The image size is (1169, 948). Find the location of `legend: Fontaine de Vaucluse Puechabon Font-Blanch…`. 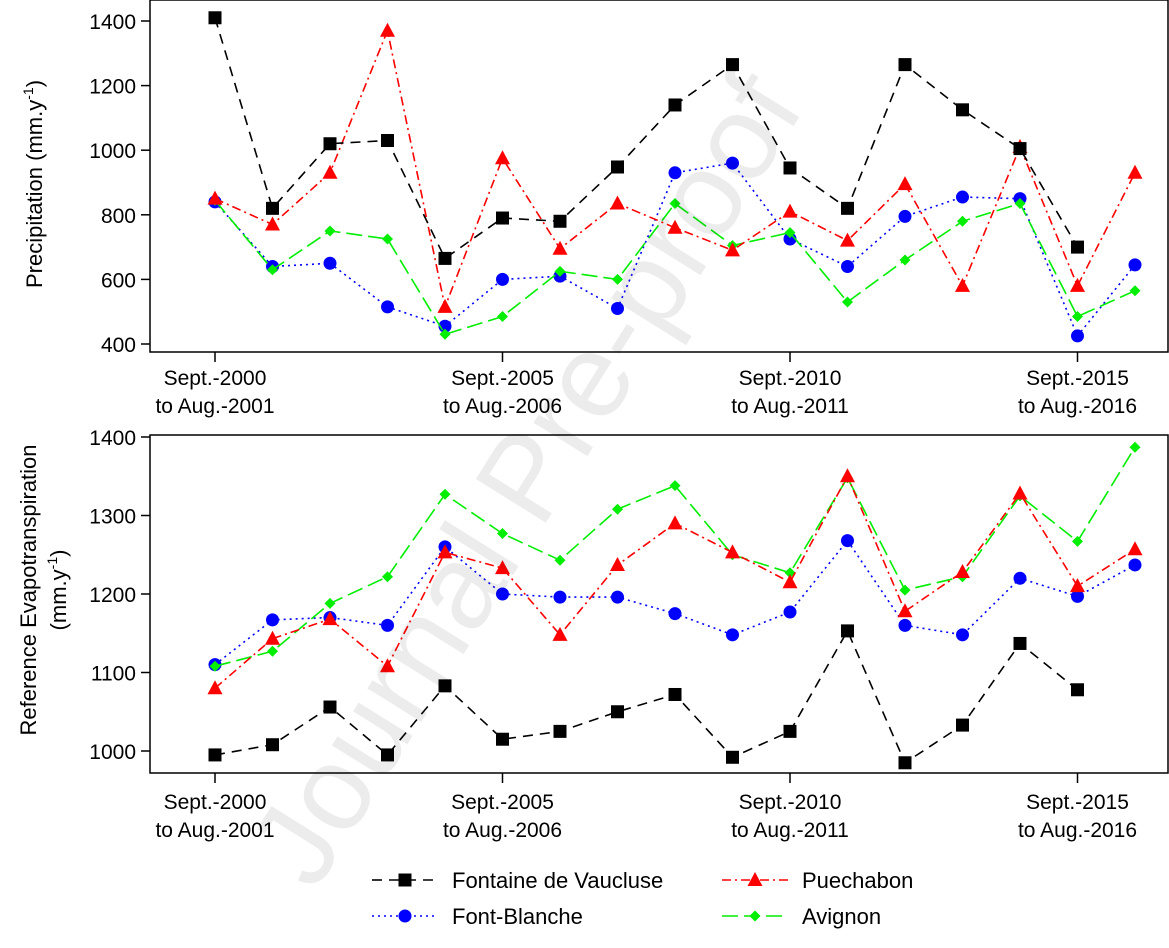

legend: Fontaine de Vaucluse Puechabon Font-Blanch… is located at coordinates (642, 898).